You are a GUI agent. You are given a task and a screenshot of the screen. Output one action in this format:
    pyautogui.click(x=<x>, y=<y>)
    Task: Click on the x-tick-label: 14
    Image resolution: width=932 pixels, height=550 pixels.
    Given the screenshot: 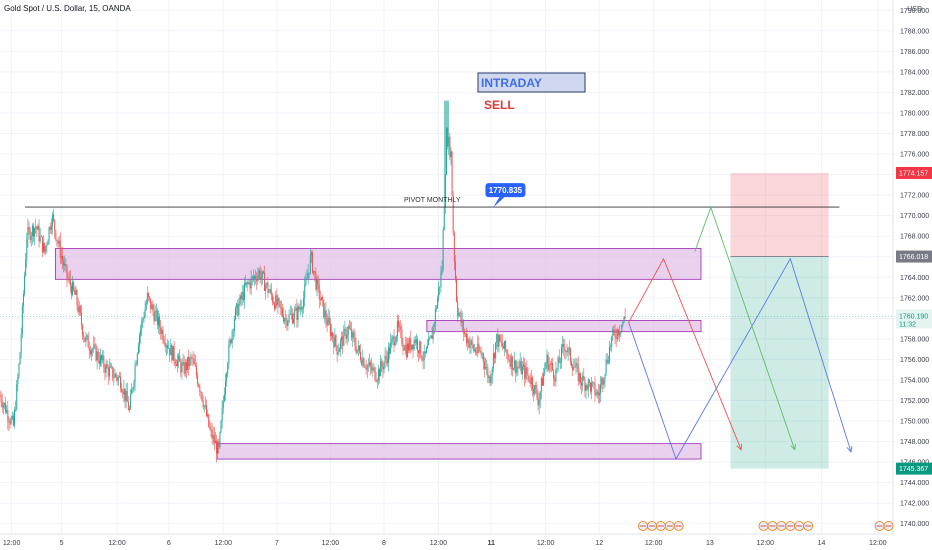 What is the action you would take?
    pyautogui.click(x=822, y=543)
    